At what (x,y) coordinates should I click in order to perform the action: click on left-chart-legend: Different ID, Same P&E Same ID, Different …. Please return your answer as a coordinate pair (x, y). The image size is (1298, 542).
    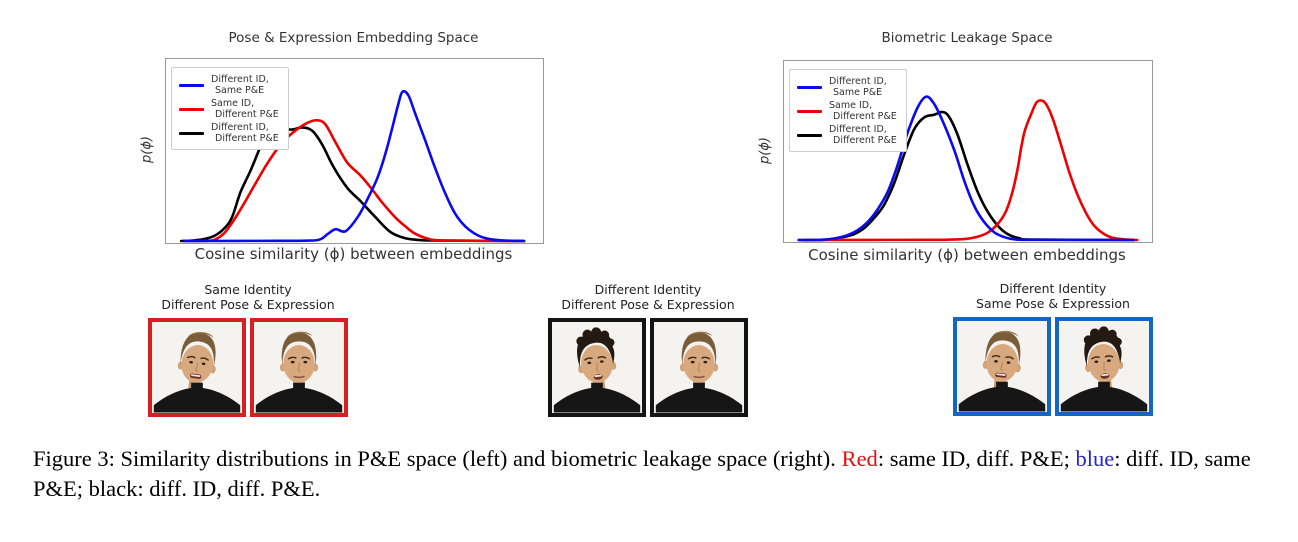
    Looking at the image, I should click on (230, 108).